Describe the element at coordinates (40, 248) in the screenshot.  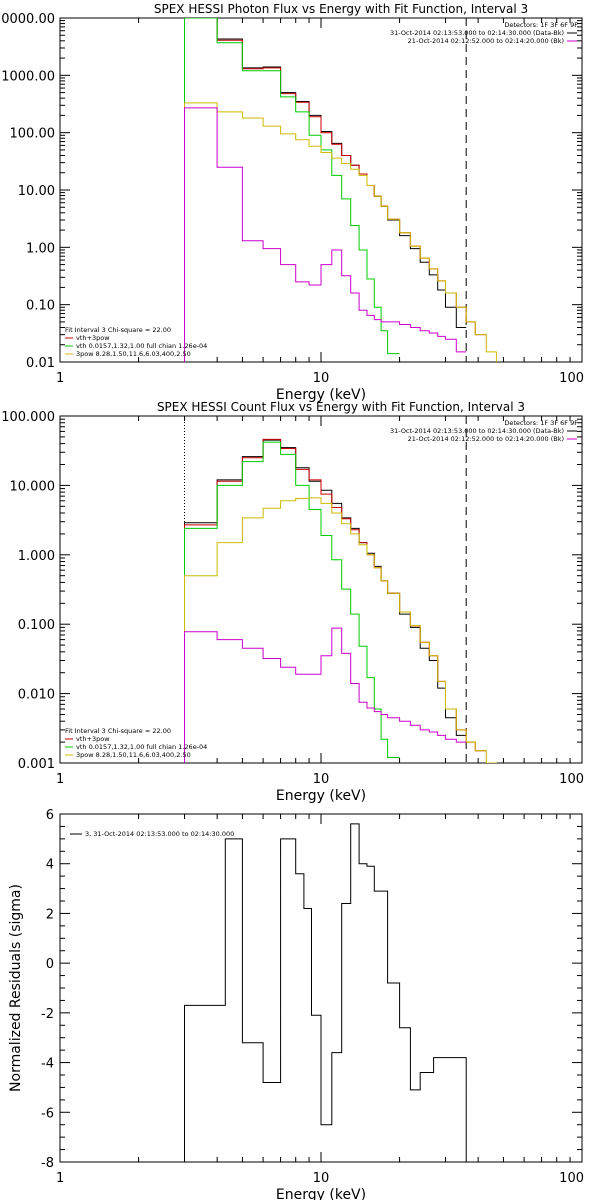
I see `y-tick-label: 1.00` at that location.